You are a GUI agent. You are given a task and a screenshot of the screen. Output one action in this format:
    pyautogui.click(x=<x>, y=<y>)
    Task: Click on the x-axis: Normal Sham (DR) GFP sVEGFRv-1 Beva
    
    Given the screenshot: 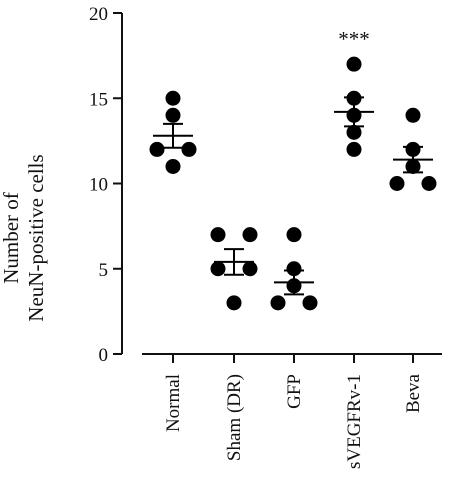 What is the action you would take?
    pyautogui.click(x=292, y=411)
    